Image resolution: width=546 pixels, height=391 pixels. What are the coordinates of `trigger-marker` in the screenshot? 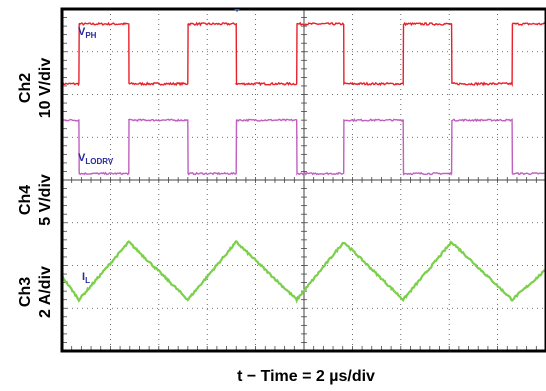 It's located at (237, 10).